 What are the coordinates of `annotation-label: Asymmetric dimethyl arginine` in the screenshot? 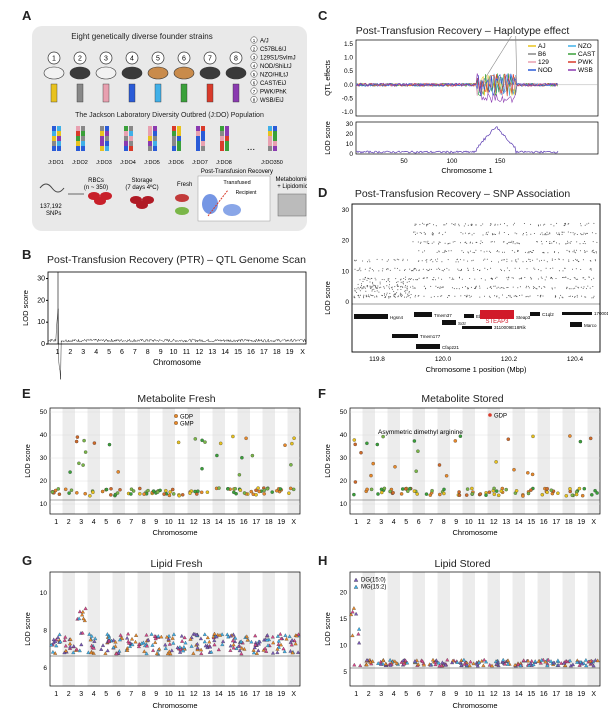 It's located at (420, 432).